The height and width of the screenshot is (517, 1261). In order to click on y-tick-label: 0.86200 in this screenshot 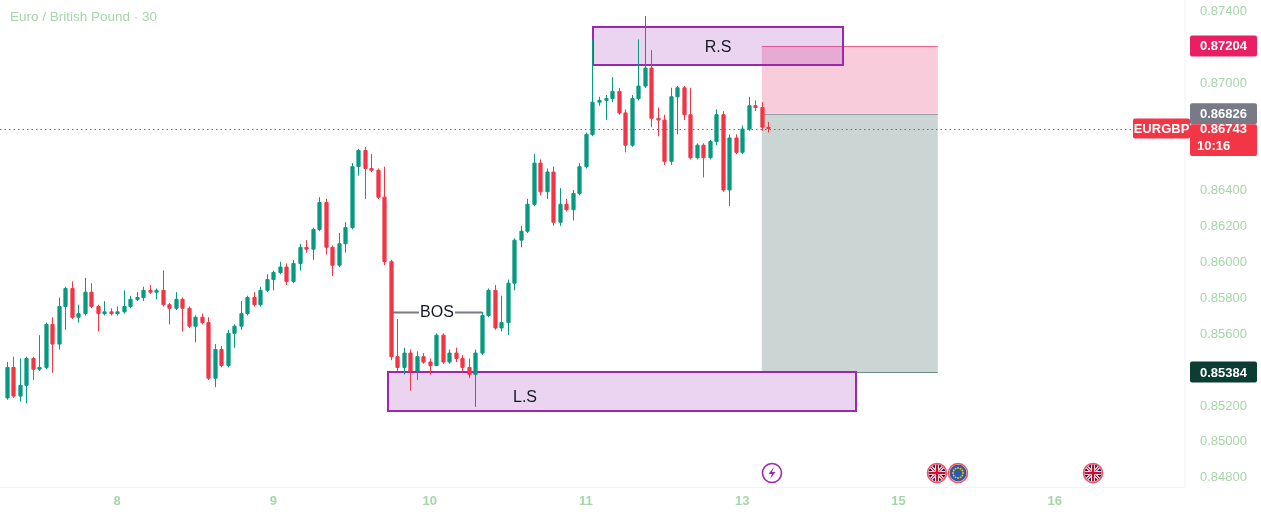, I will do `click(1223, 226)`.